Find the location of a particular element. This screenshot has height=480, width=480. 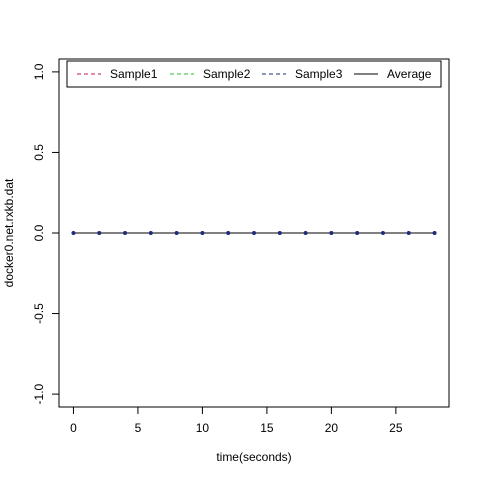

x-tick-label: 5 is located at coordinates (138, 428).